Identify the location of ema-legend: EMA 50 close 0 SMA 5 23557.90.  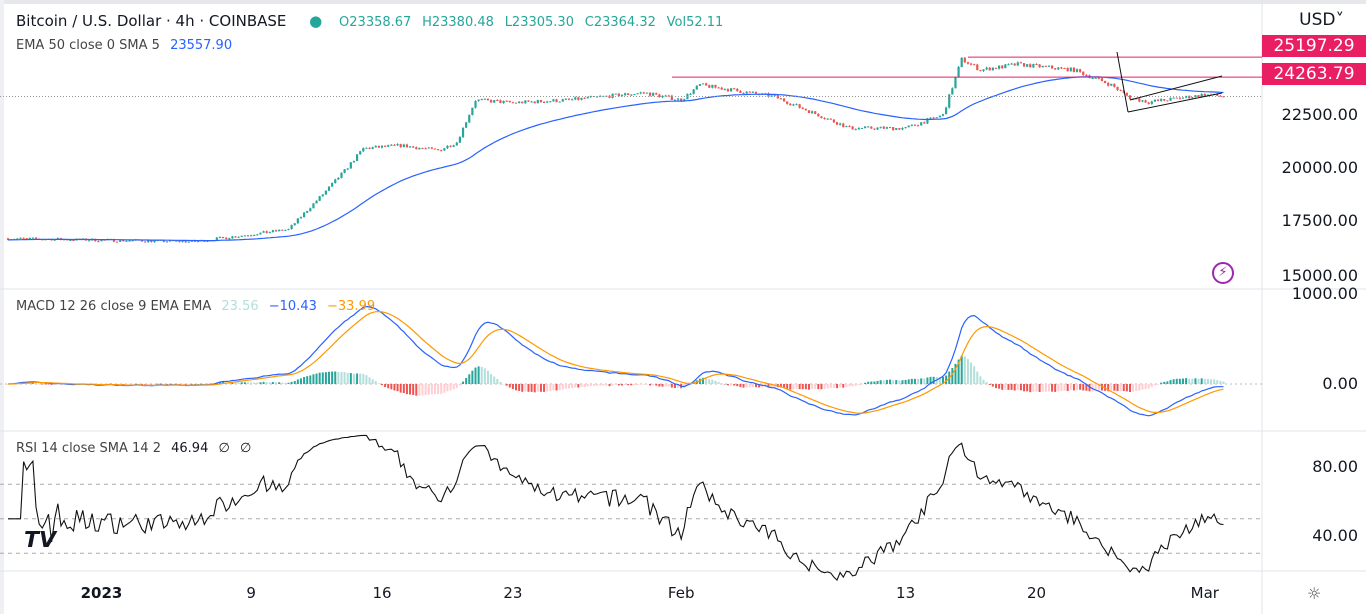
(127, 45).